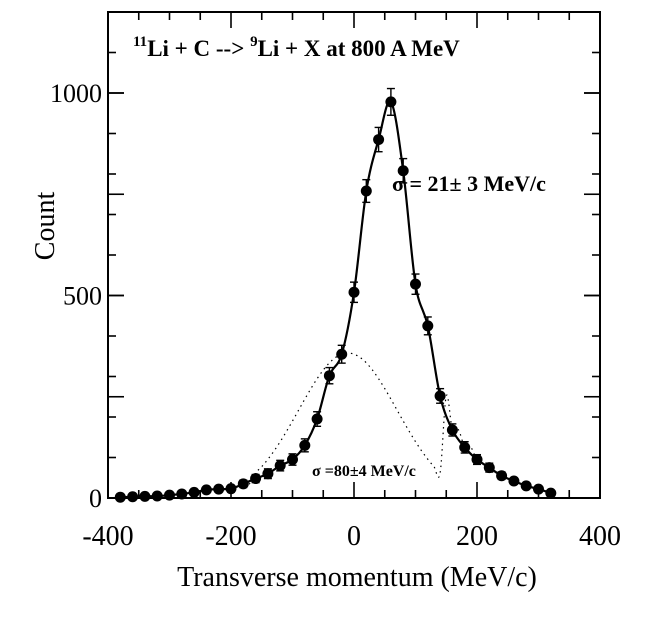 The width and height of the screenshot is (658, 619). I want to click on y-tick-label: 500, so click(82, 296).